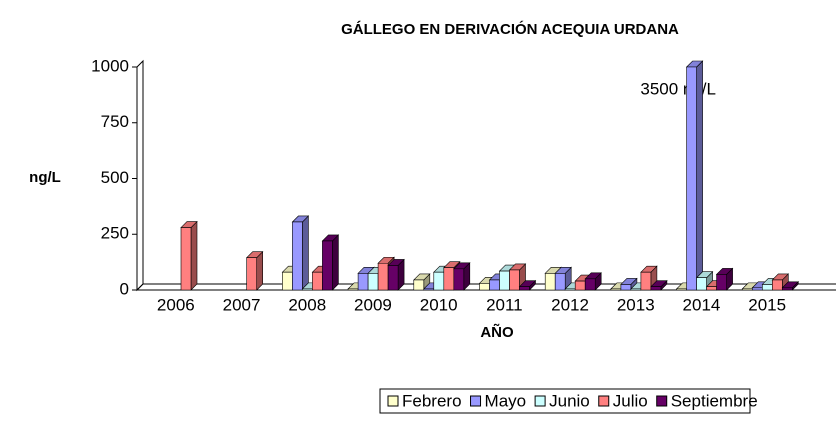 Image resolution: width=836 pixels, height=422 pixels. What do you see at coordinates (504, 304) in the screenshot?
I see `x-tick-label: 2011` at bounding box center [504, 304].